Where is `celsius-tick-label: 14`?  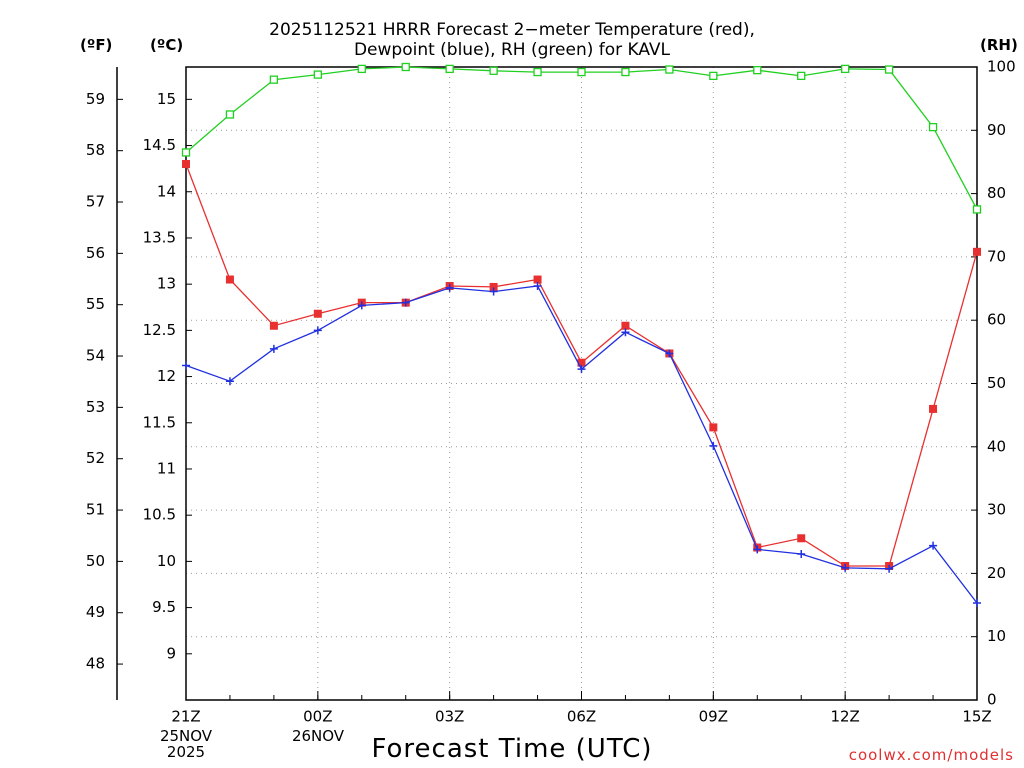
celsius-tick-label: 14 is located at coordinates (166, 191).